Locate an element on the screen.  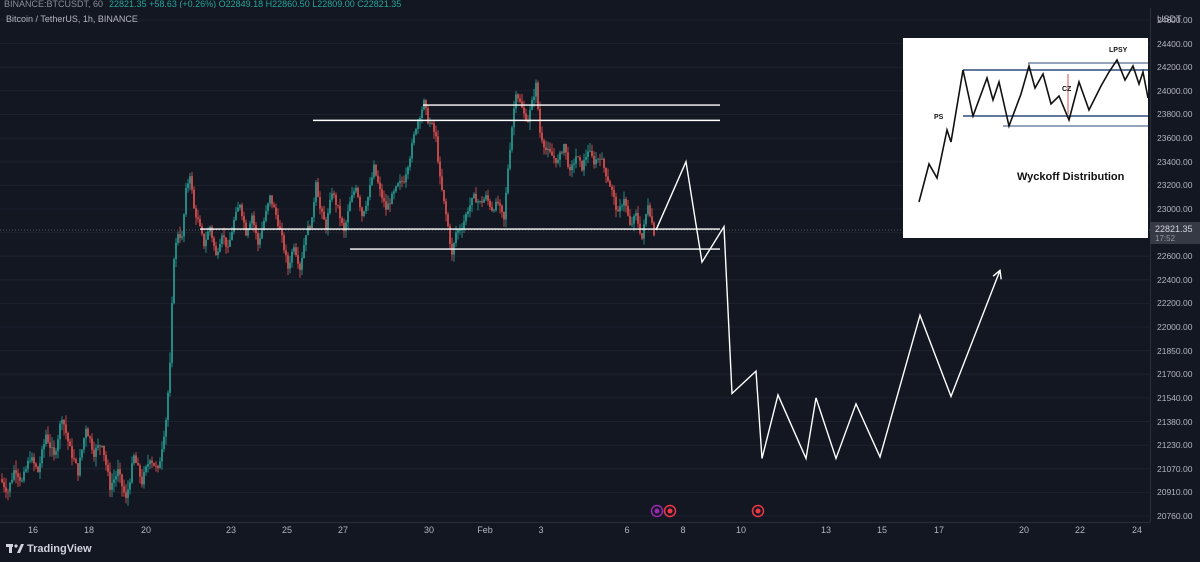
time-tick-label: 10 is located at coordinates (741, 530).